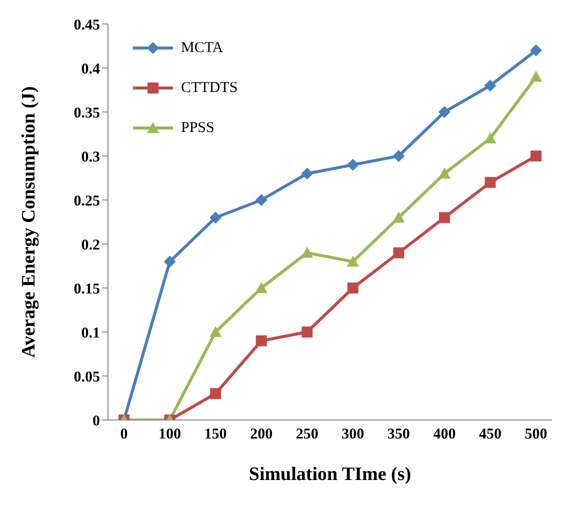 The image size is (580, 508). What do you see at coordinates (202, 48) in the screenshot?
I see `legend-label: MCTA` at bounding box center [202, 48].